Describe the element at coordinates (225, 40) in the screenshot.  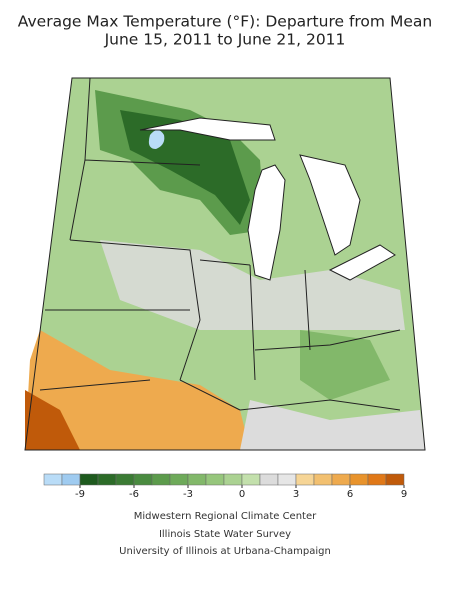
I see `subtitle: June 15, 2011 to June 21, 2011` at that location.